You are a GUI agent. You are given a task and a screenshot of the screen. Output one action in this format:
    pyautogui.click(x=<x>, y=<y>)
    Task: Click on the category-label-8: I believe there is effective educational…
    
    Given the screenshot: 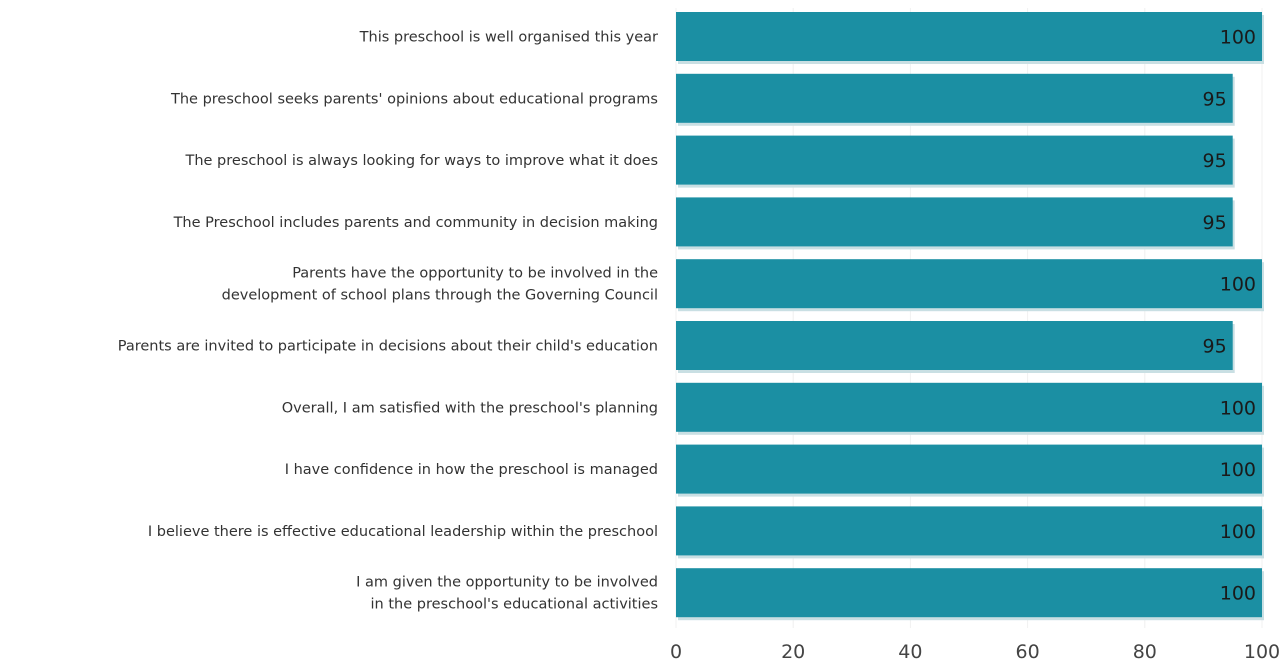 What is the action you would take?
    pyautogui.click(x=403, y=532)
    